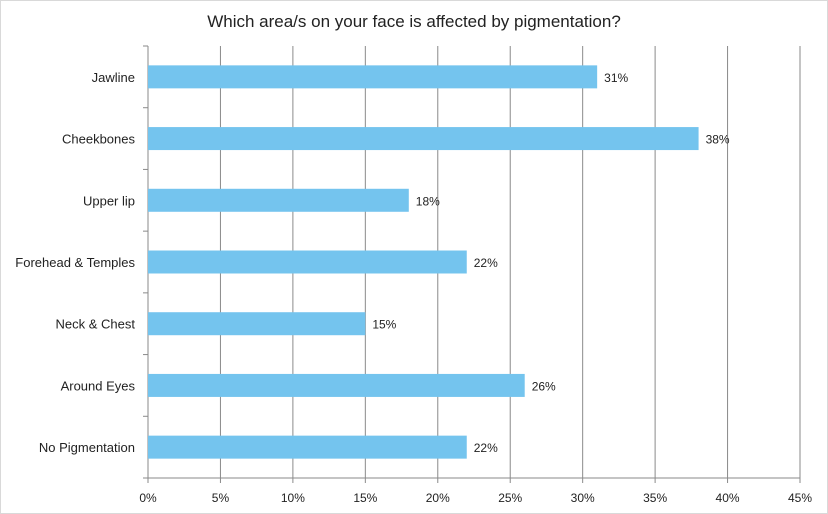  Describe the element at coordinates (293, 498) in the screenshot. I see `x-tick-label: 10%` at that location.